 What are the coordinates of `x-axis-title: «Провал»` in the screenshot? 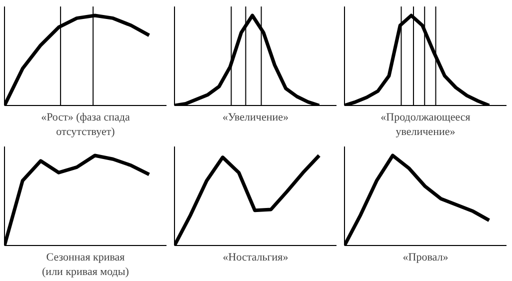 It's located at (425, 258).